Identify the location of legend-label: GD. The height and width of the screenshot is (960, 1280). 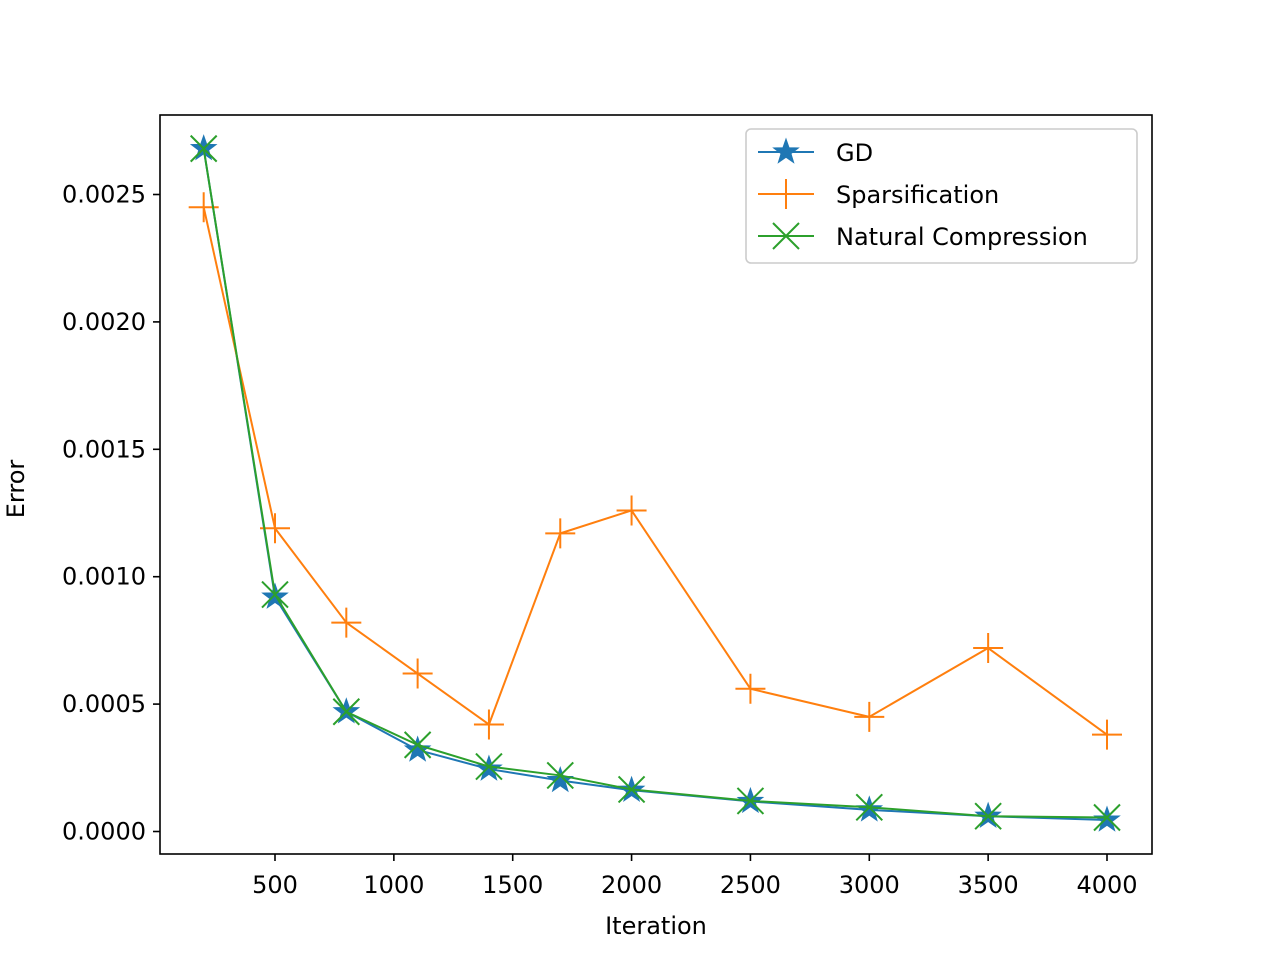
(854, 153).